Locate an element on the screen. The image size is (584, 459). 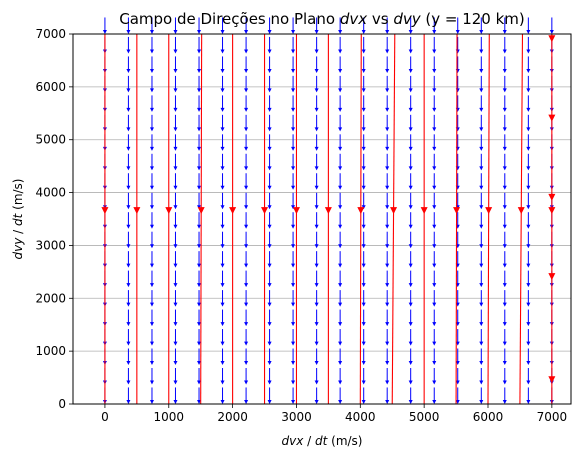
y-axis-label: dvy / dt (m/s) is located at coordinates (18, 219).